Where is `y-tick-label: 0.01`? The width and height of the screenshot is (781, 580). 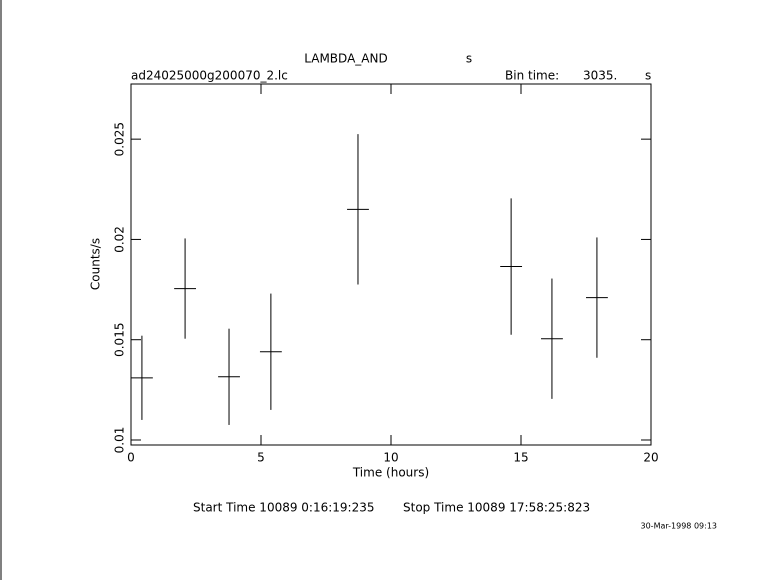
y-tick-label: 0.01 is located at coordinates (120, 440).